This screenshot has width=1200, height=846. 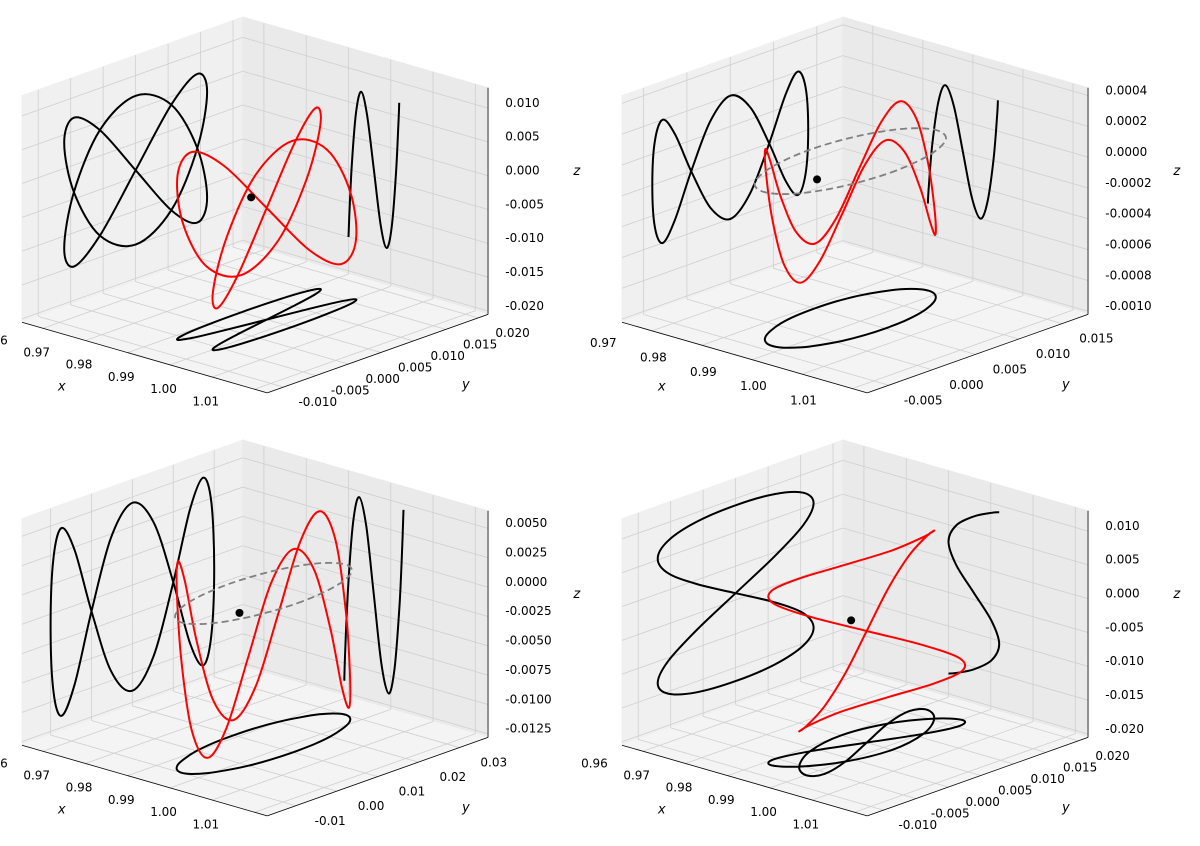 What do you see at coordinates (412, 792) in the screenshot?
I see `y-tick-label: 0.01` at bounding box center [412, 792].